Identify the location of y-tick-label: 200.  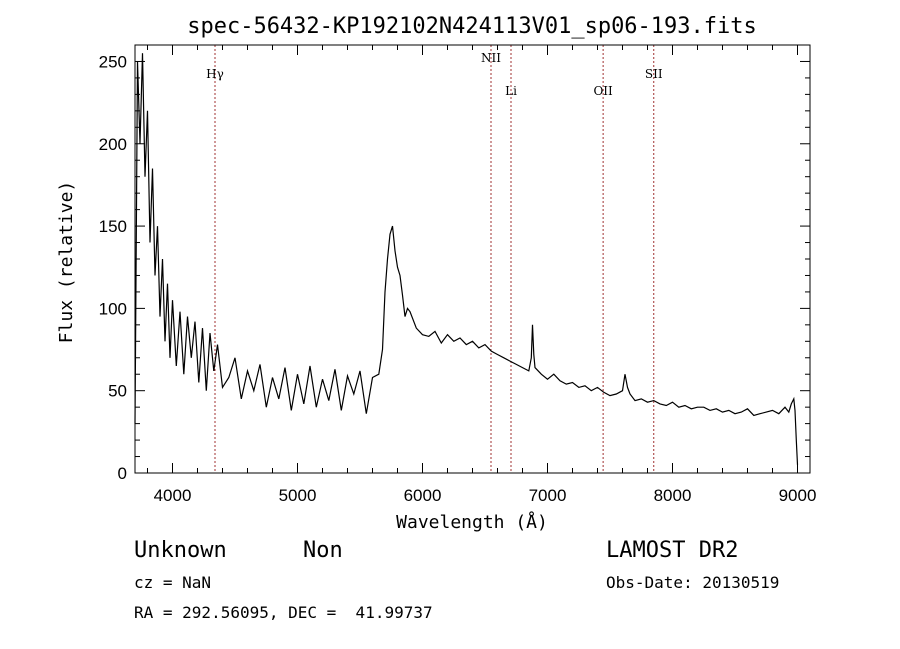
(113, 144).